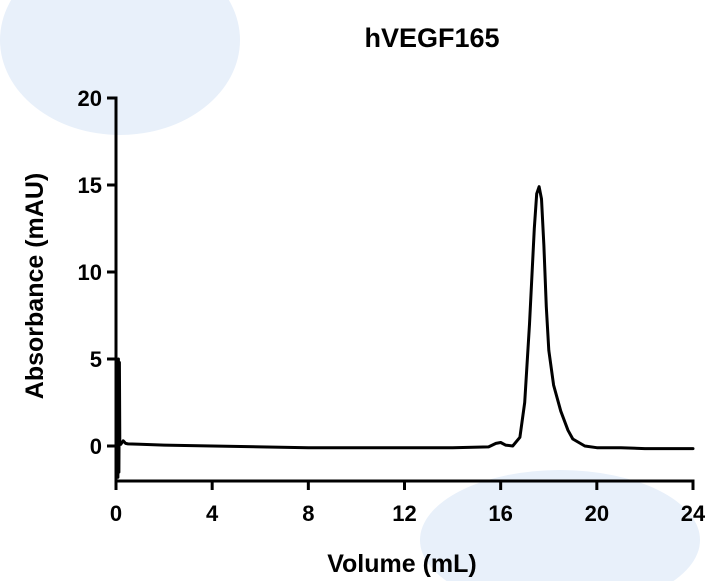 This screenshot has height=581, width=705. What do you see at coordinates (35, 286) in the screenshot?
I see `y-axis-title: Absorbance (mAU)` at bounding box center [35, 286].